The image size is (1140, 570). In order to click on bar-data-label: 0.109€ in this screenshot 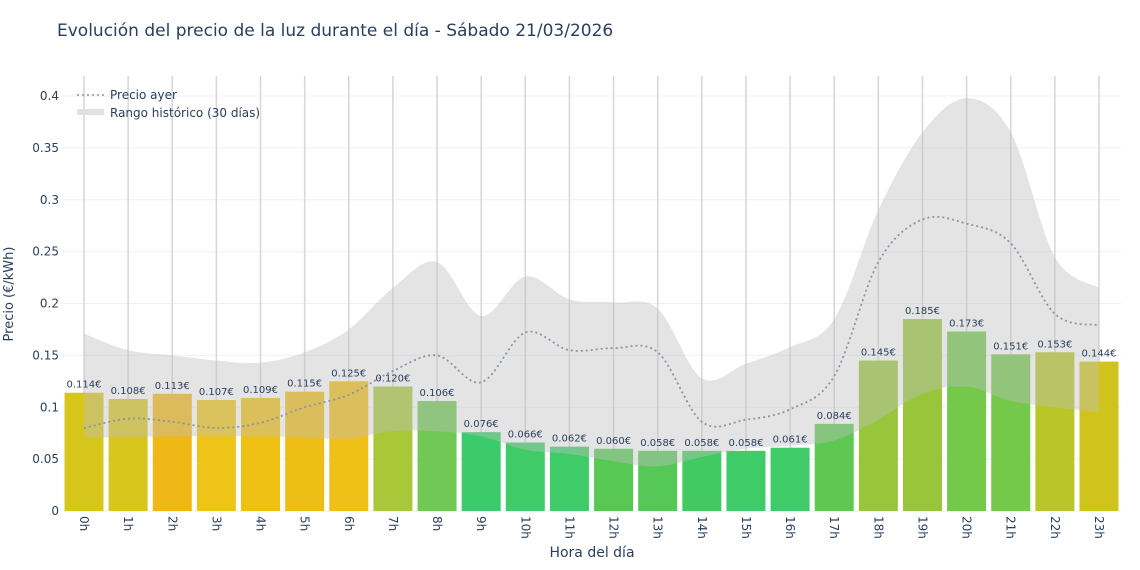, I will do `click(260, 390)`.